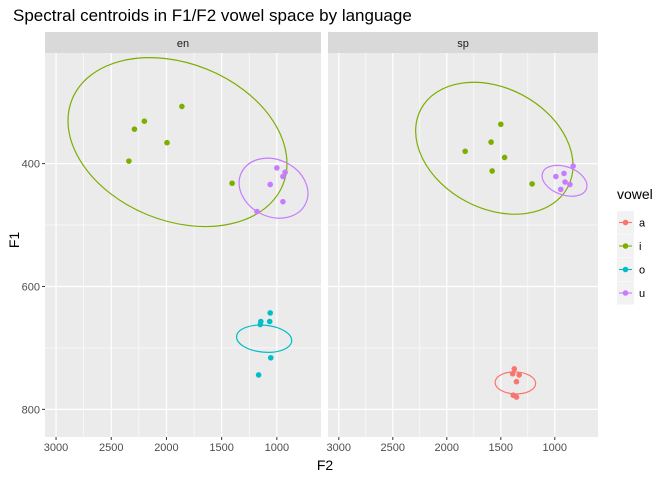 The width and height of the screenshot is (672, 480). What do you see at coordinates (31, 410) in the screenshot?
I see `y-tick-label: 800` at bounding box center [31, 410].